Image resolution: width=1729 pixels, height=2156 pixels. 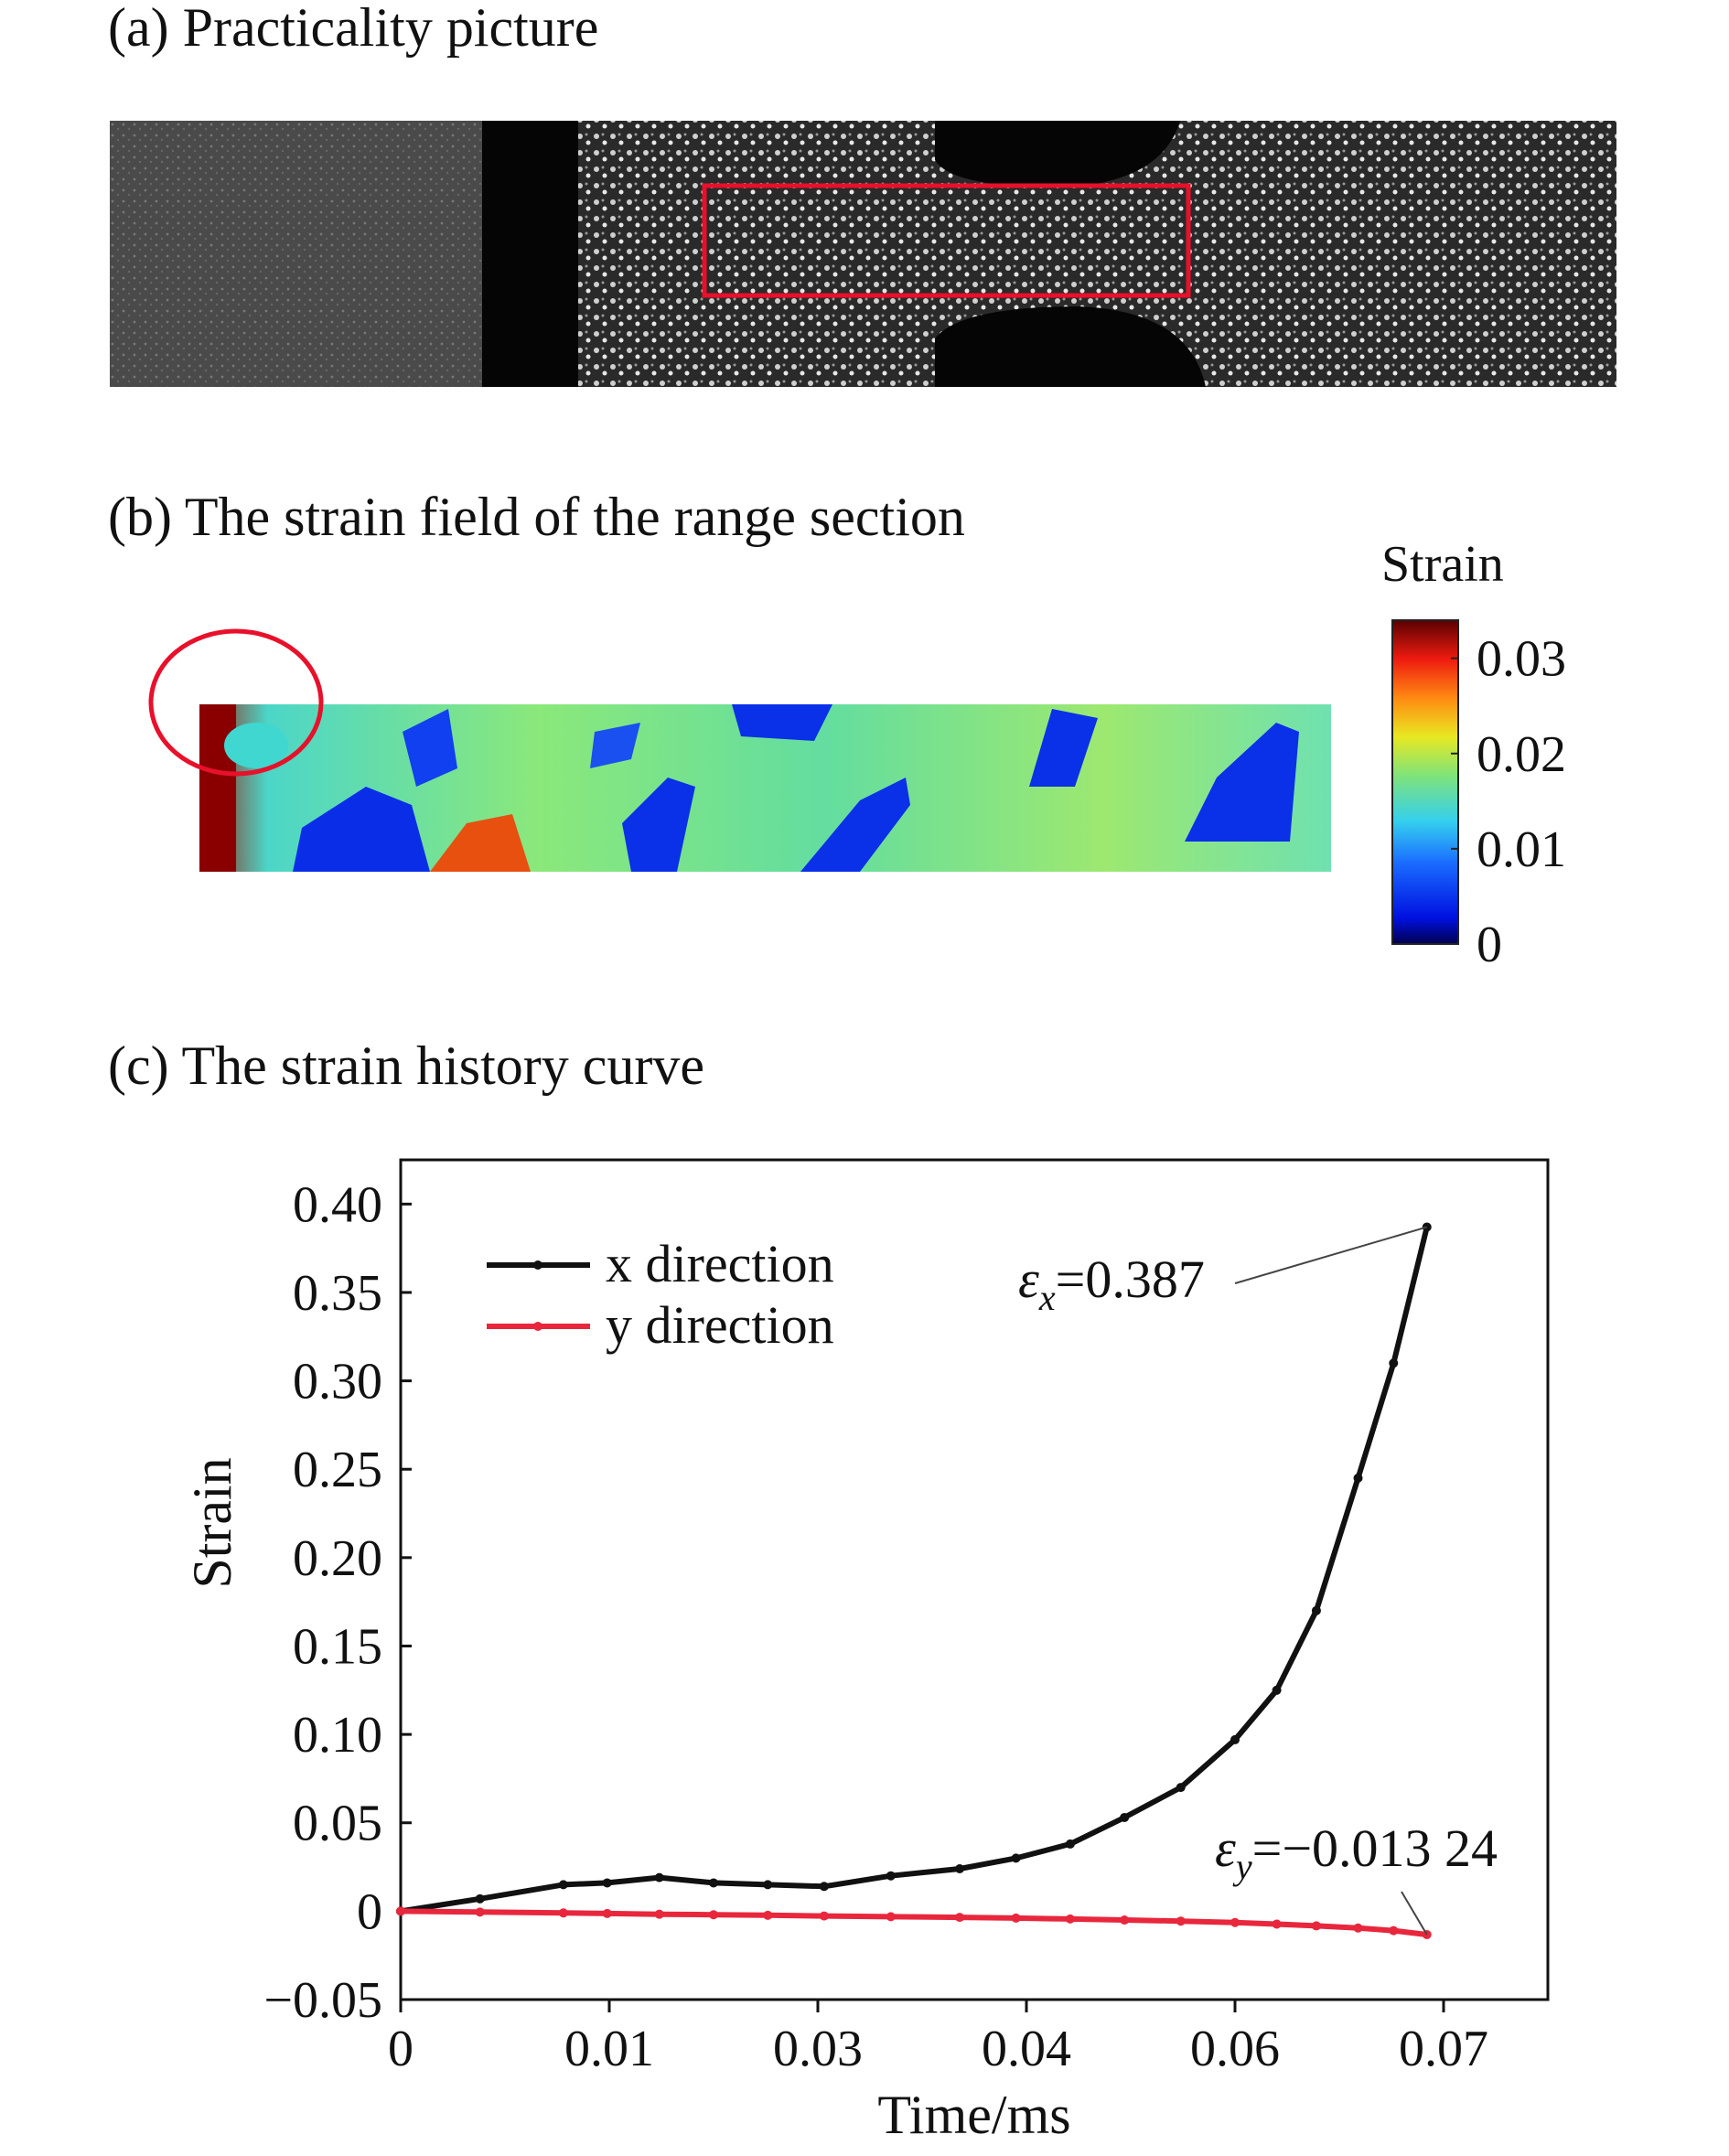 What do you see at coordinates (1522, 849) in the screenshot?
I see `colorbar-tick-label: 0.01` at bounding box center [1522, 849].